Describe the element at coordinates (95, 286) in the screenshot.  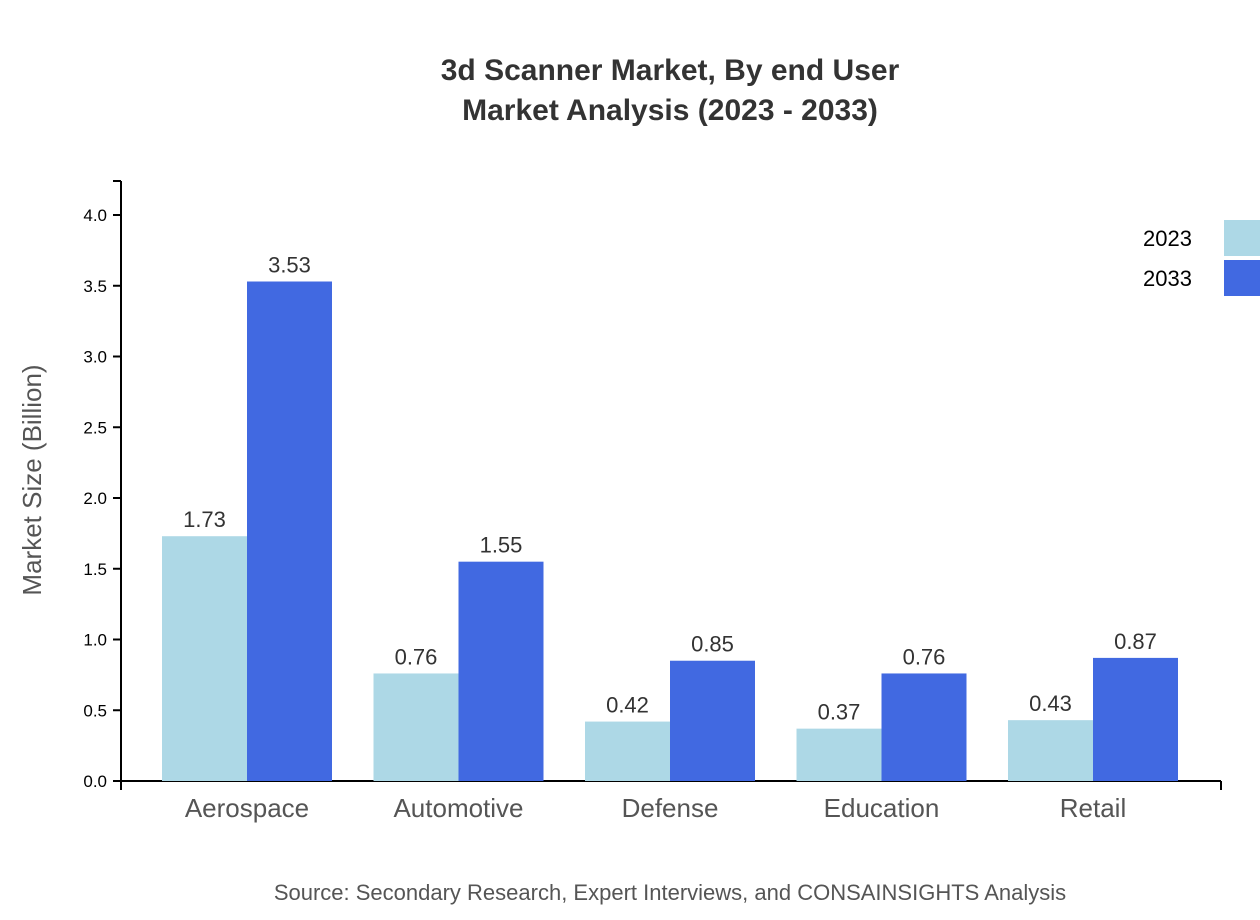
I see `y-tick-label: 3.5` at that location.